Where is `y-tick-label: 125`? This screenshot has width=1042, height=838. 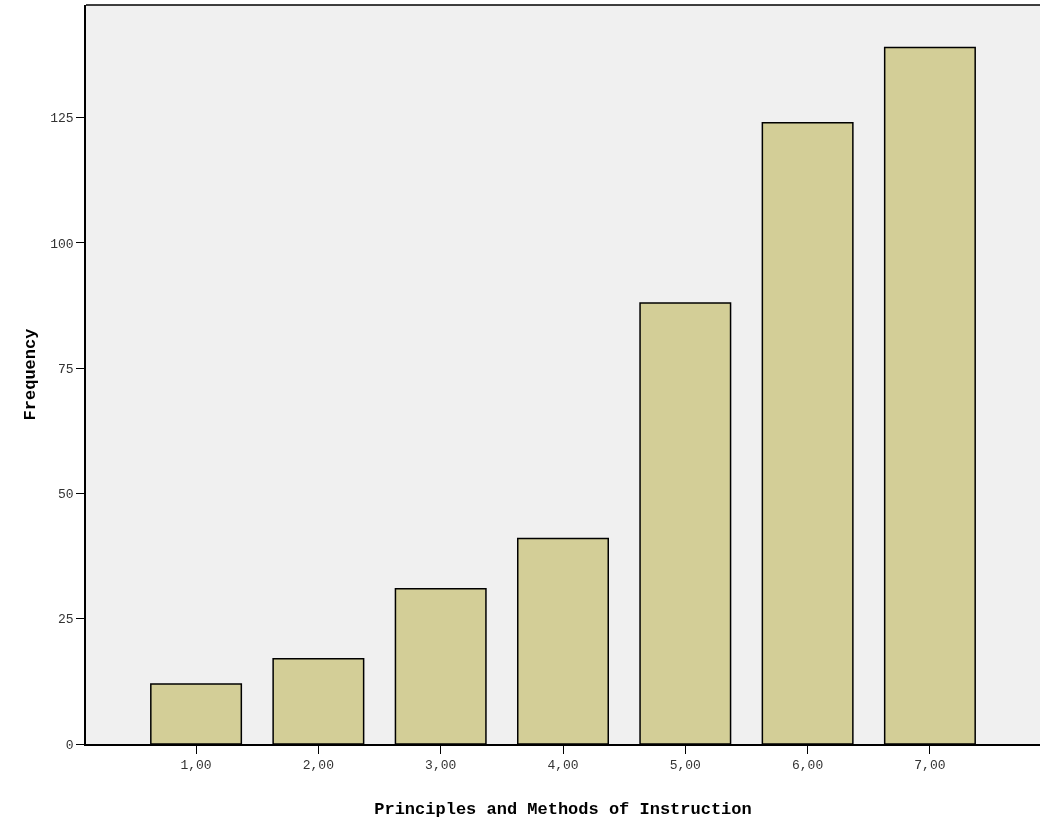 y-tick-label: 125 is located at coordinates (62, 119).